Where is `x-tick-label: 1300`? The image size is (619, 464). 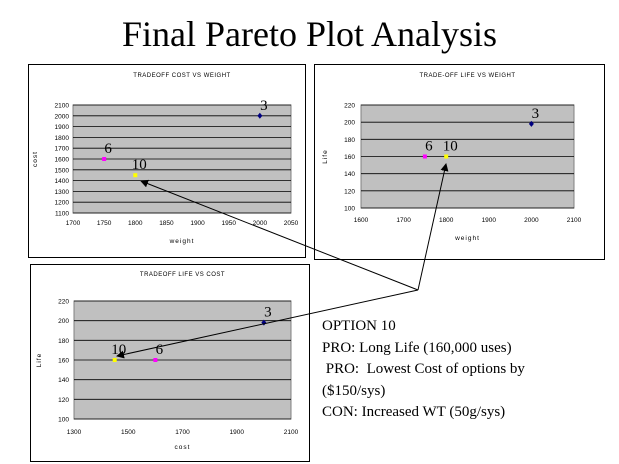
x-tick-label: 1300 is located at coordinates (74, 432).